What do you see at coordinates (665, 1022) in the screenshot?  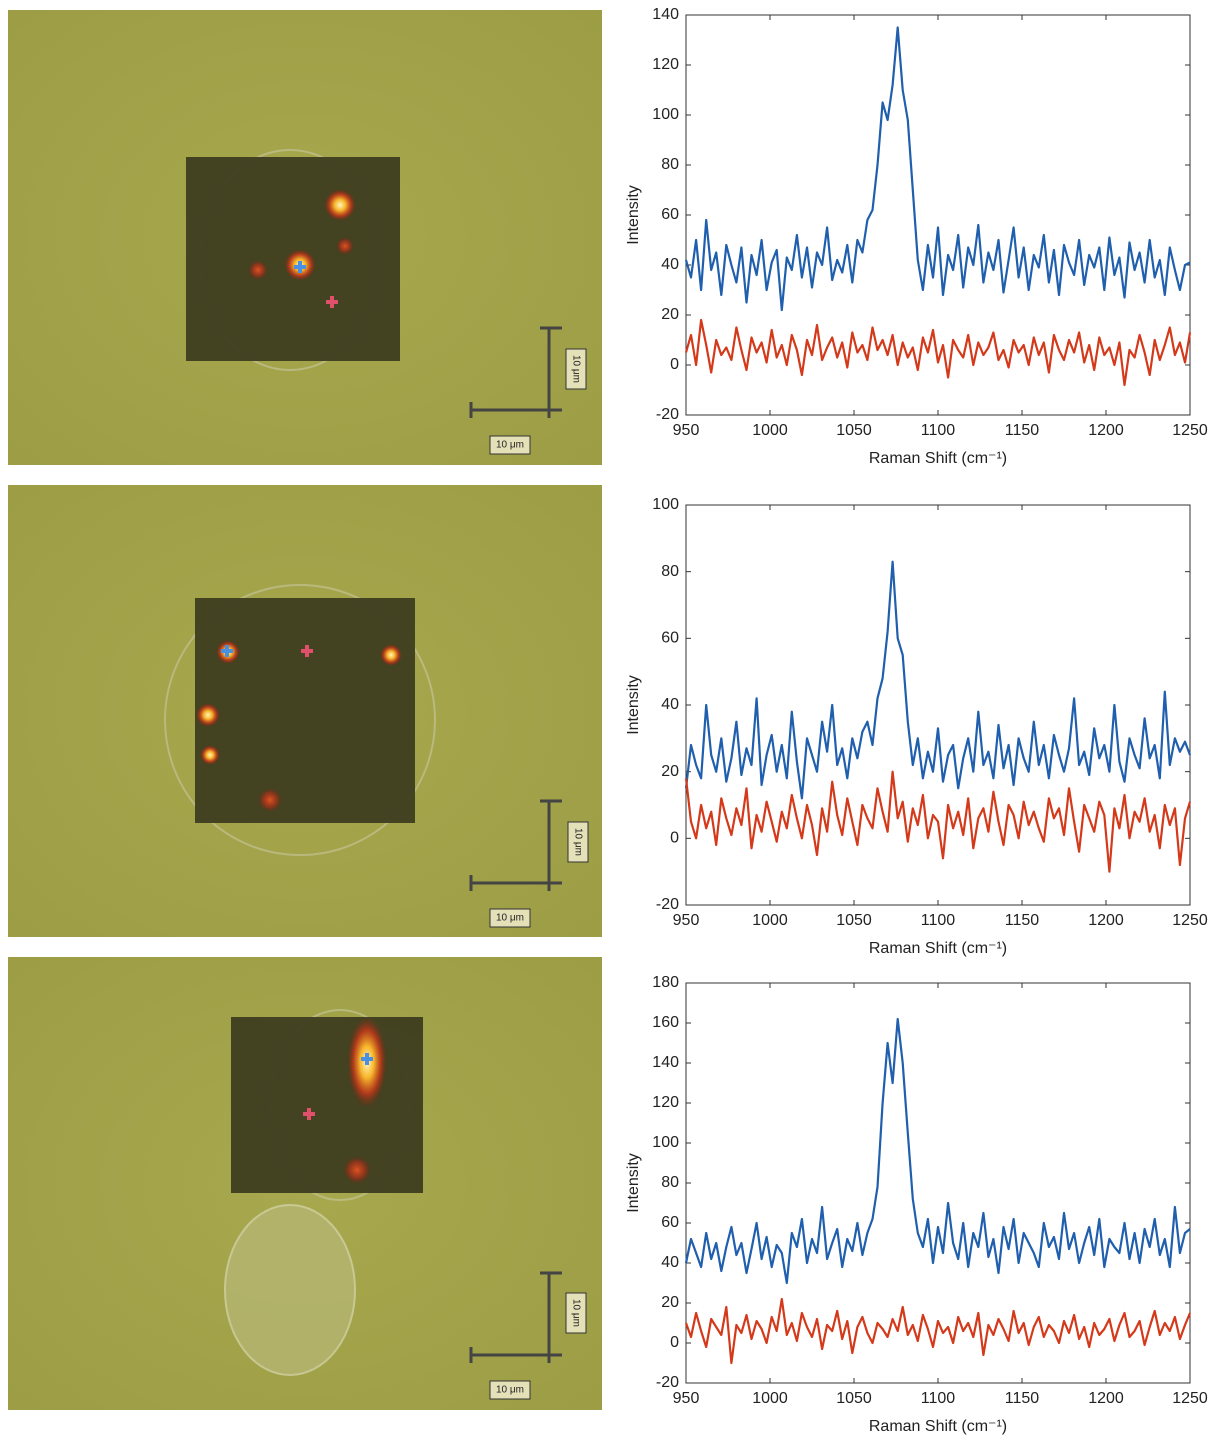 I see `y-tick-label: 160` at bounding box center [665, 1022].